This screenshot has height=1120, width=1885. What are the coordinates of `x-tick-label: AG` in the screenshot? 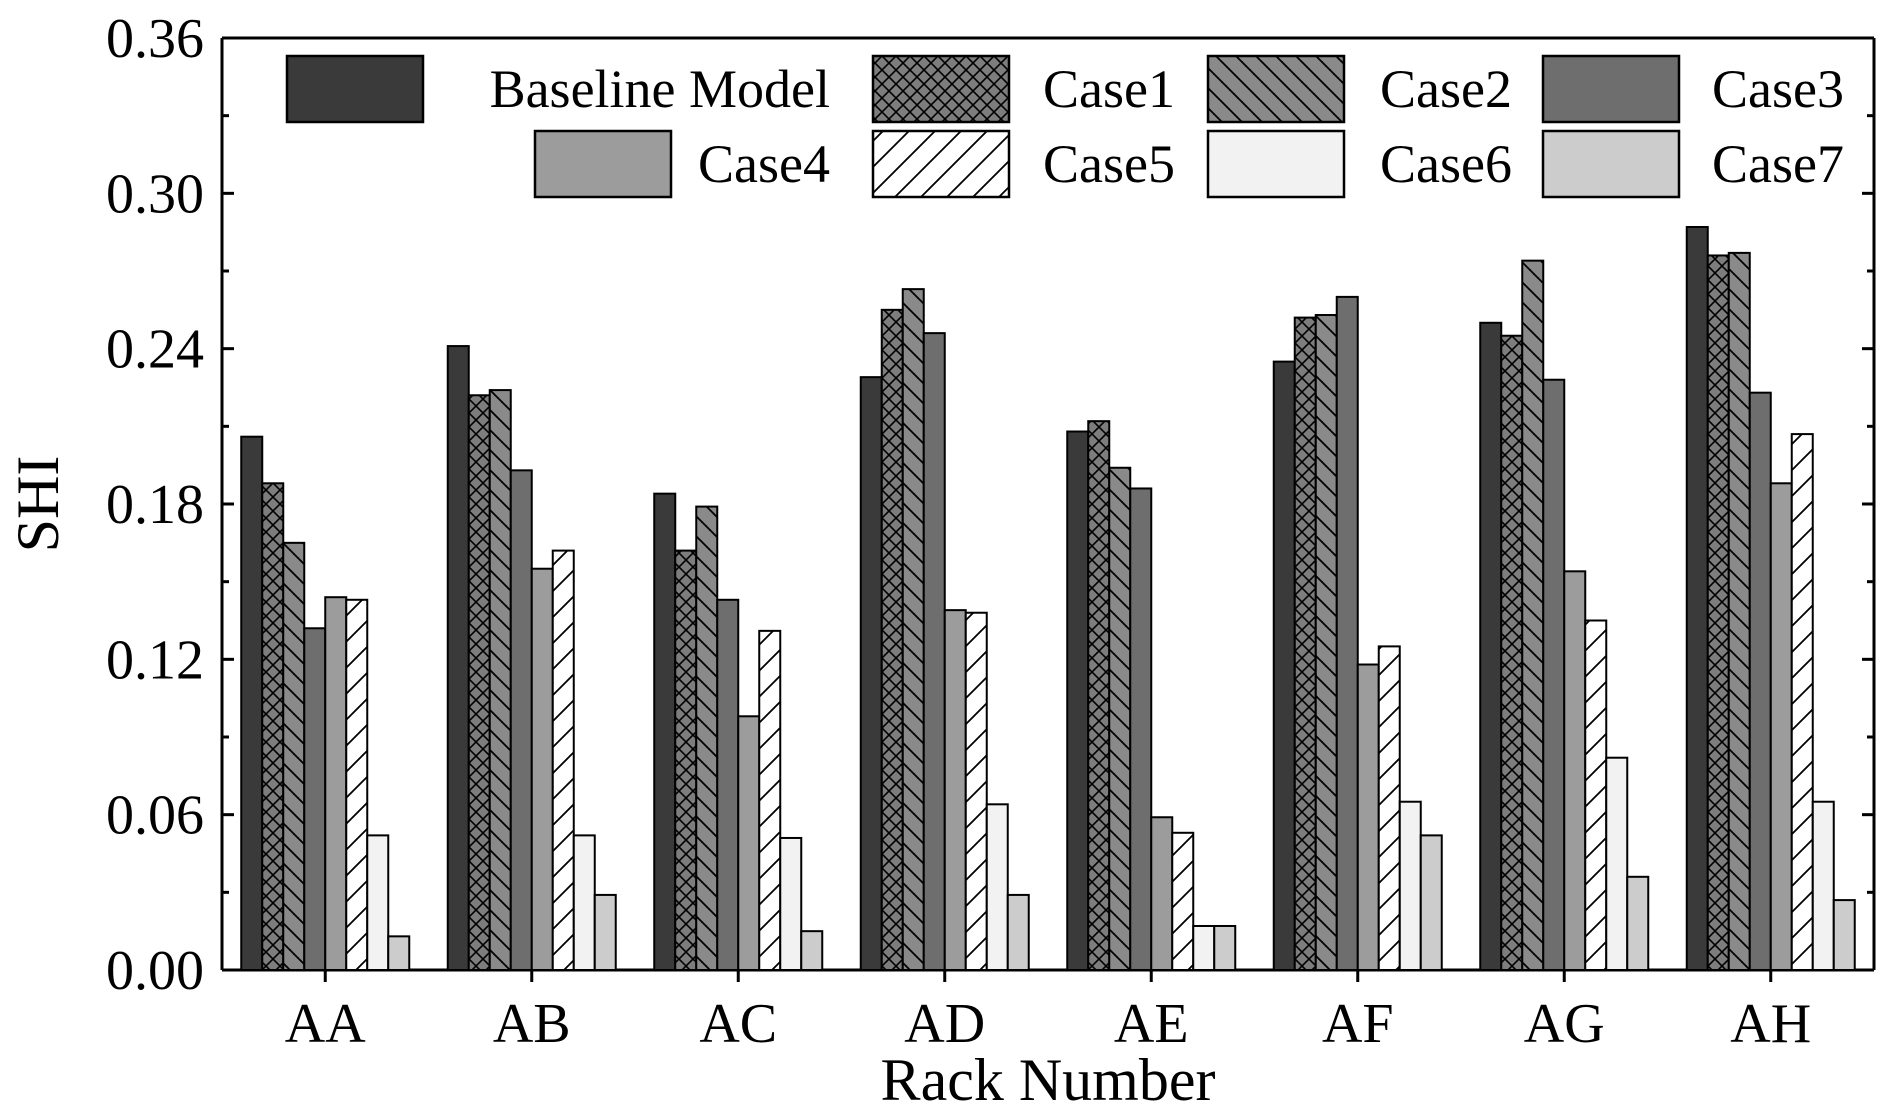 It's located at (1564, 1024).